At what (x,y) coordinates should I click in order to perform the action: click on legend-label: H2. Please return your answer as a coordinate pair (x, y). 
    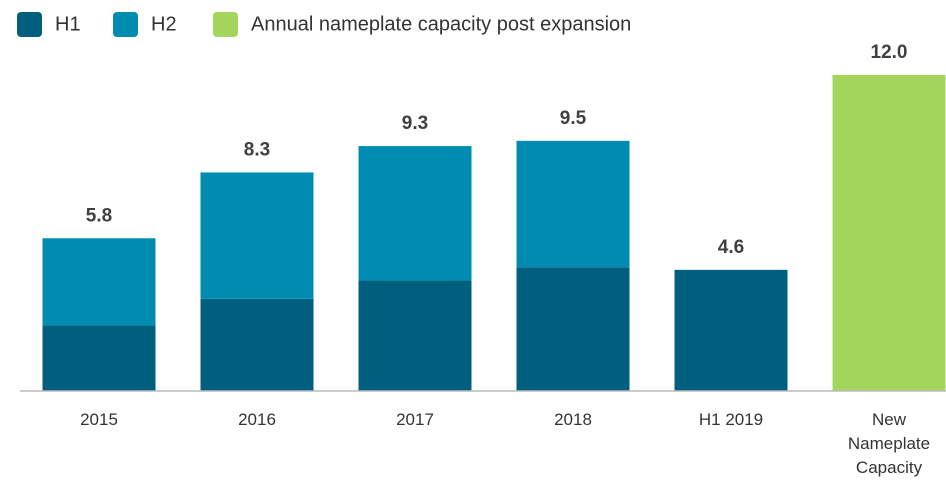
    Looking at the image, I should click on (164, 24).